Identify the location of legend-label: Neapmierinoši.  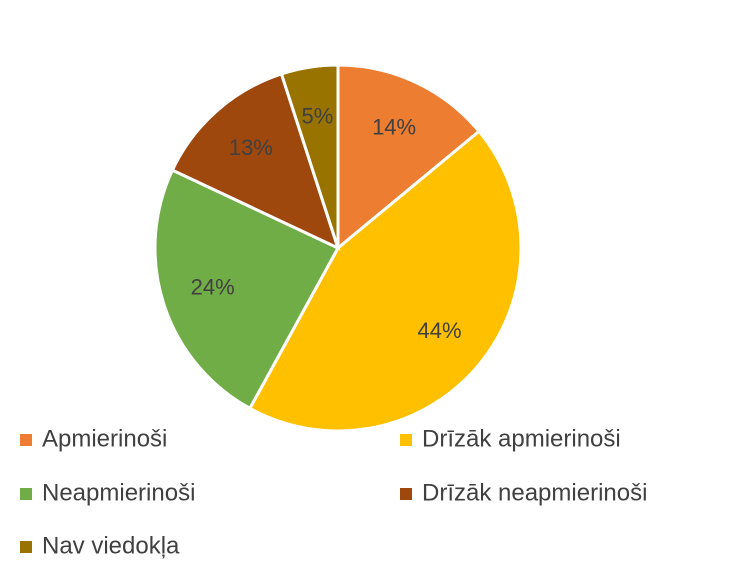
(118, 492).